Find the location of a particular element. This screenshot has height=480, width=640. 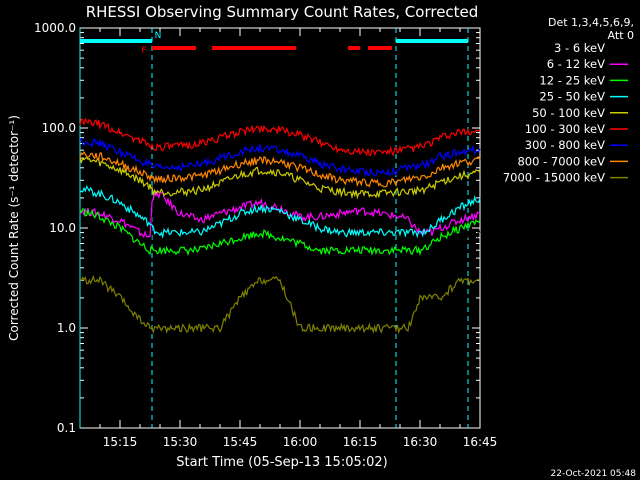

bar-label-F: F is located at coordinates (143, 51).